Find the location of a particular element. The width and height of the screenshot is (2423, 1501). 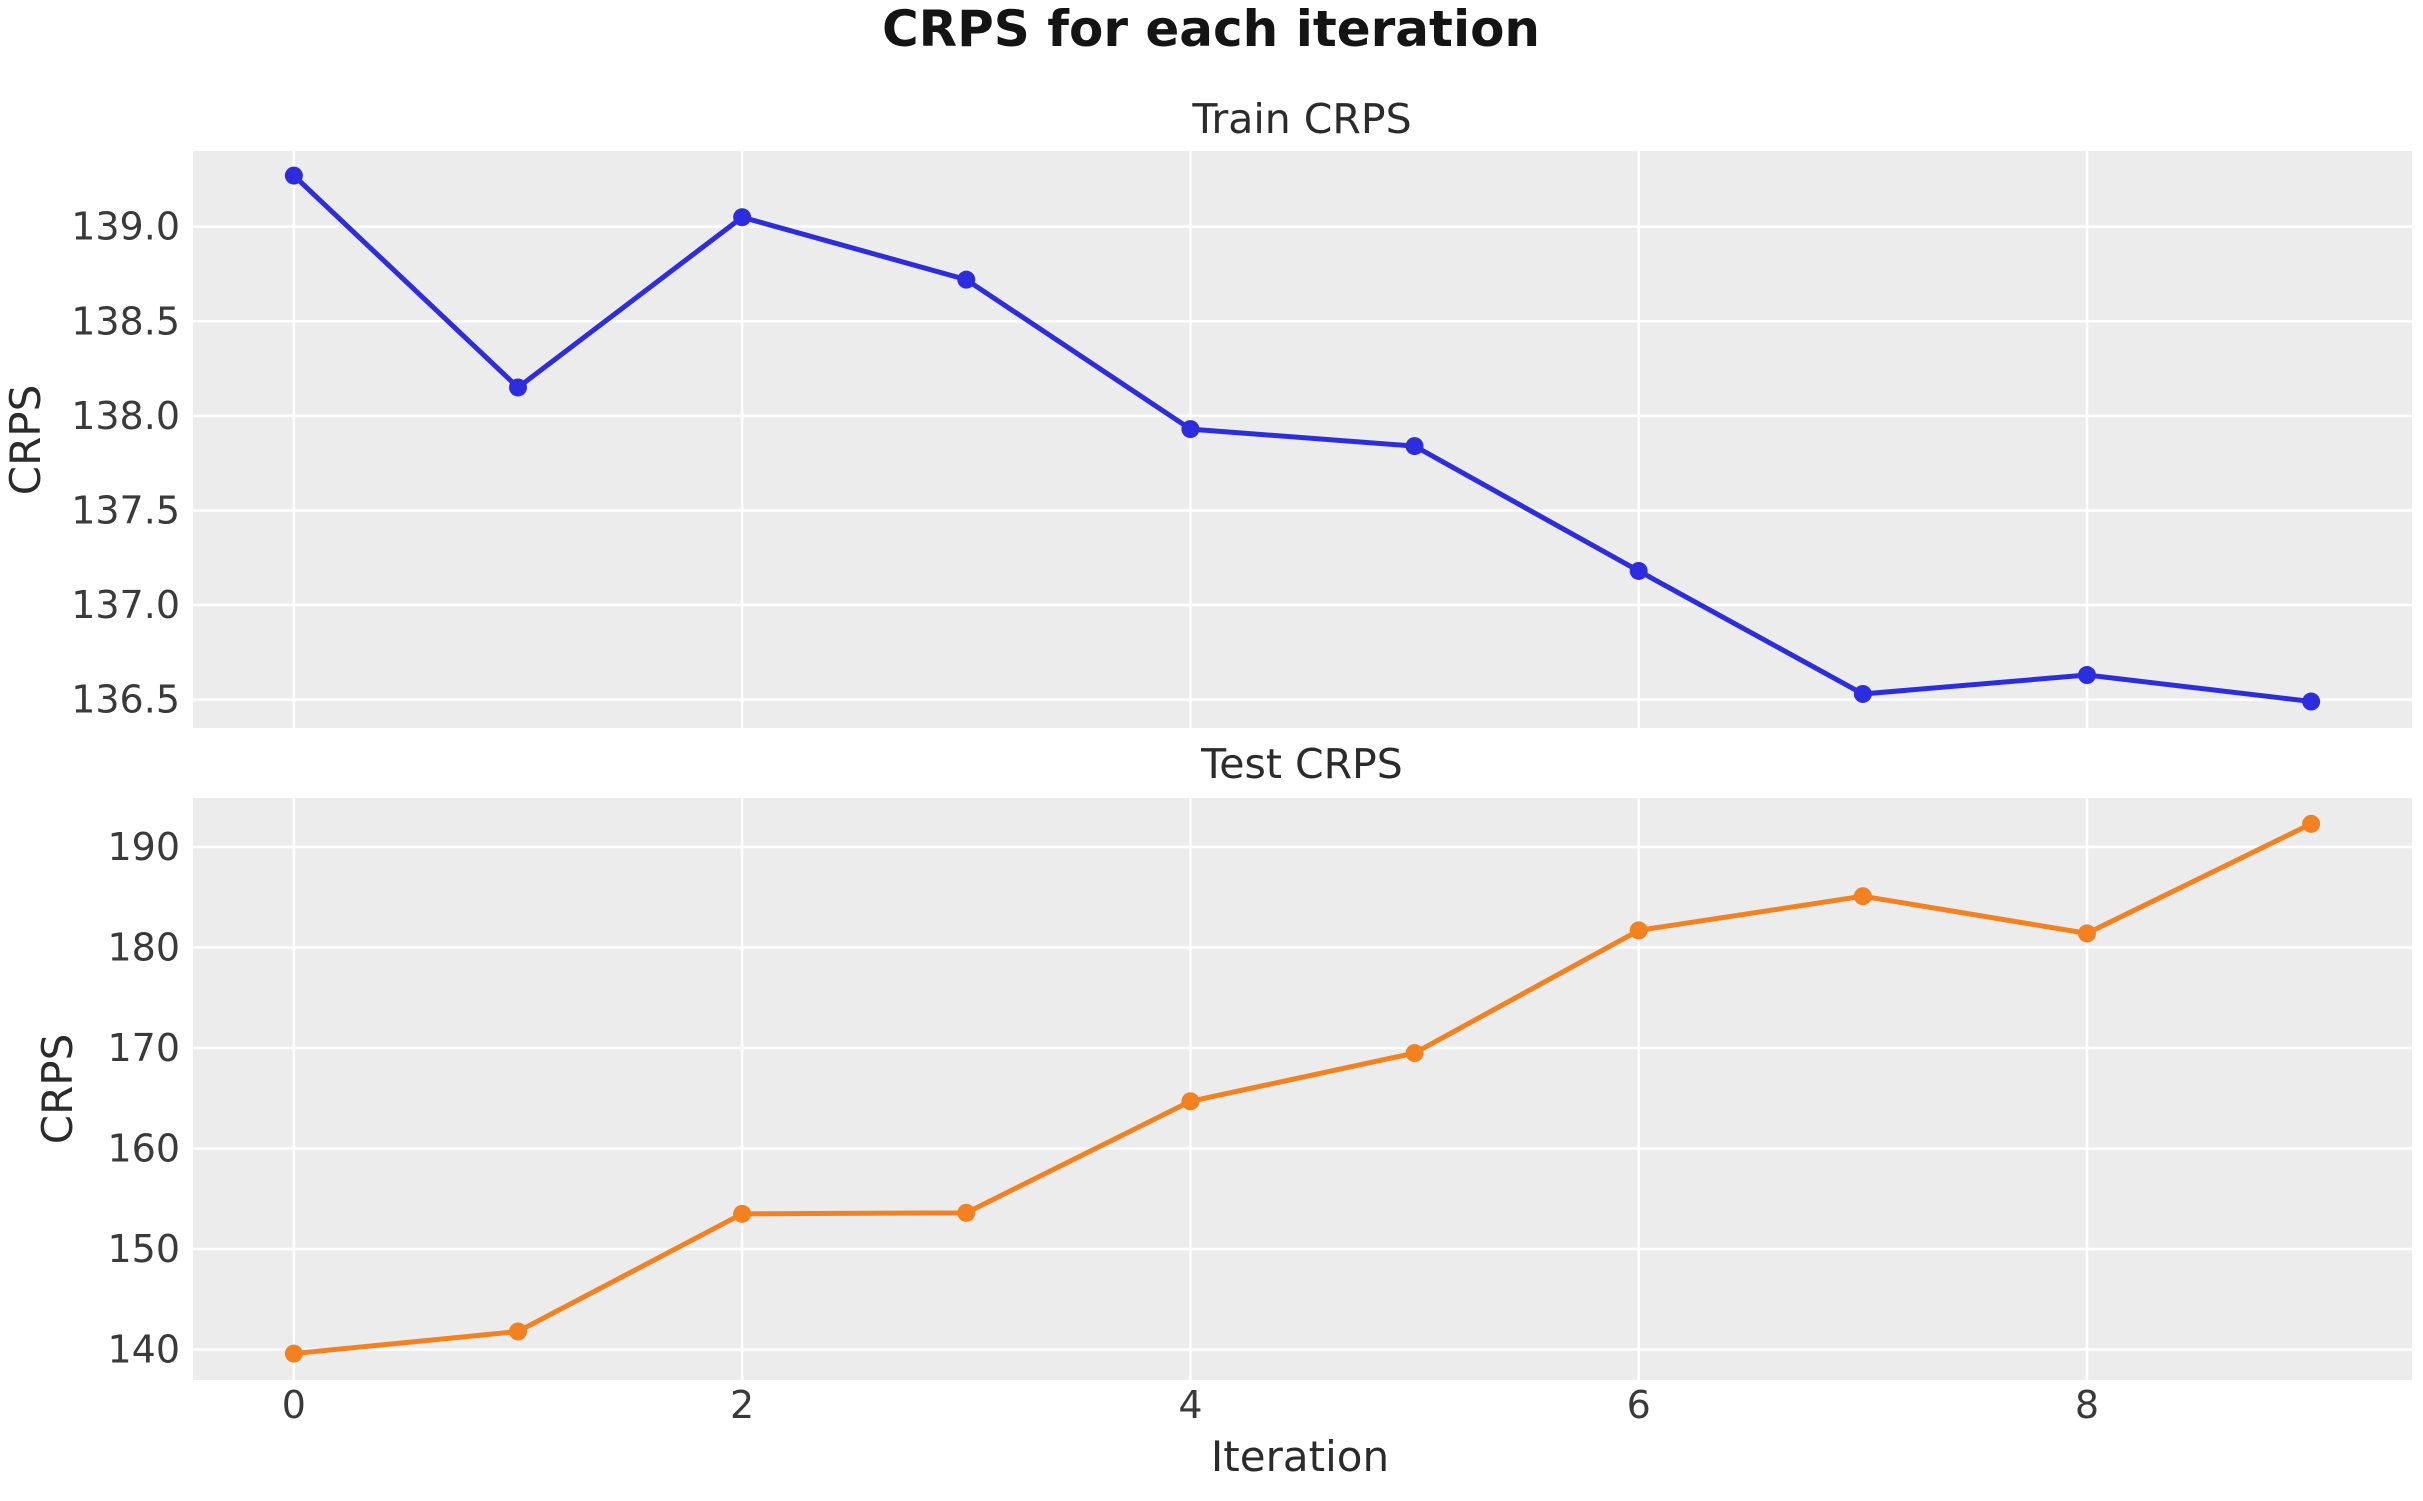

x-axis-label: Iteration is located at coordinates (1300, 1456).